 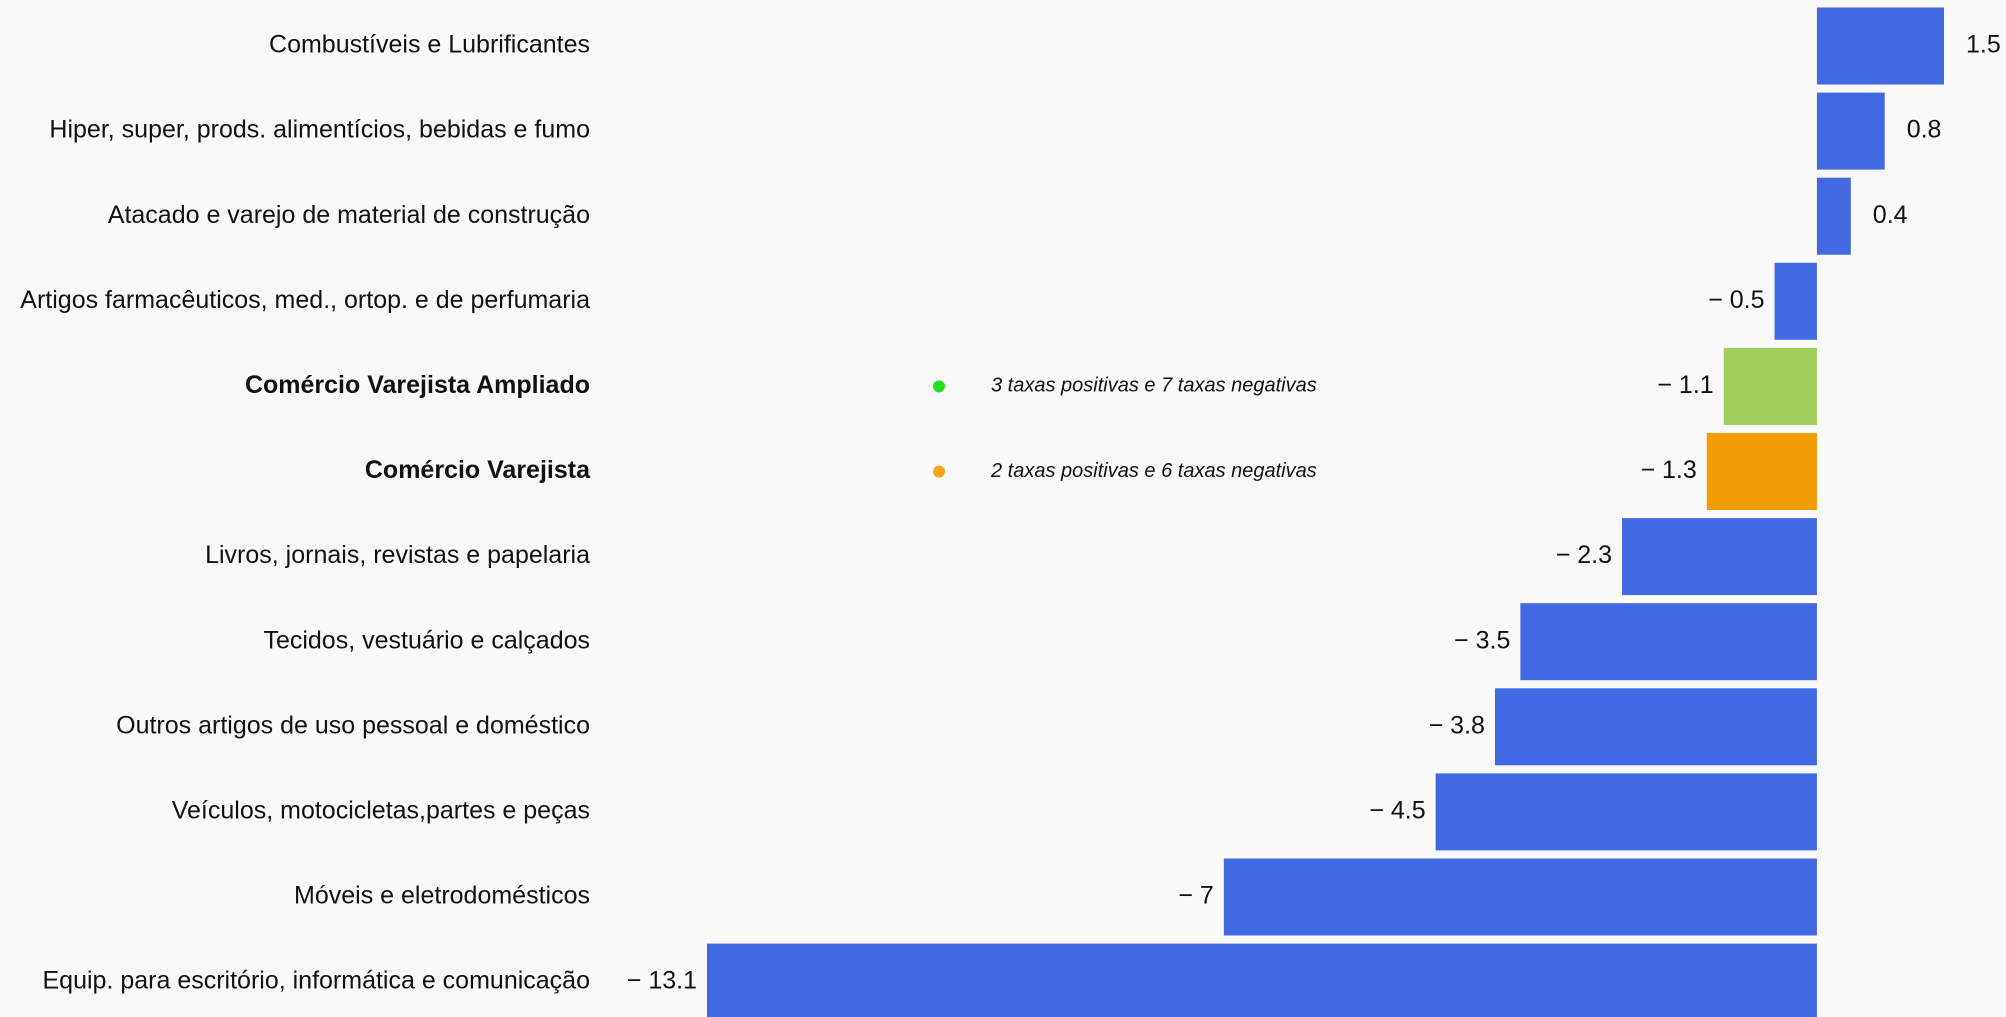 I want to click on value-label: − 4.5, so click(x=1397, y=811).